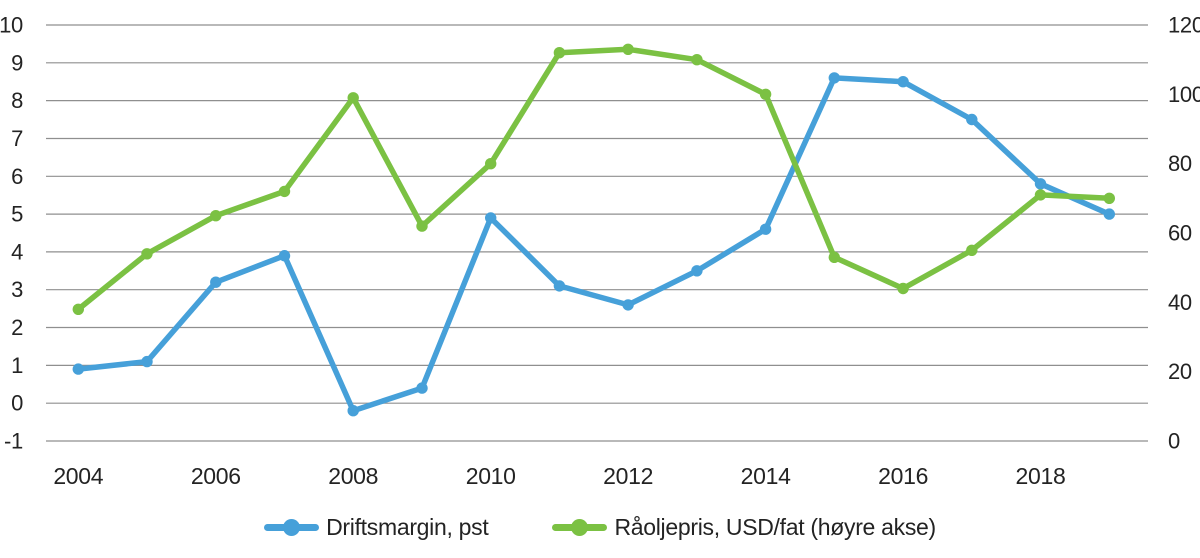  What do you see at coordinates (78, 309) in the screenshot?
I see `data-point-raoljepris-2004` at bounding box center [78, 309].